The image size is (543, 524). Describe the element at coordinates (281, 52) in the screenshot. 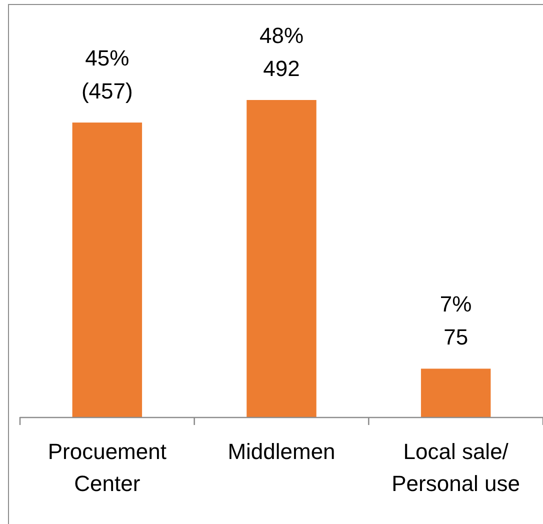

I see `data-label: 48% 492` at that location.